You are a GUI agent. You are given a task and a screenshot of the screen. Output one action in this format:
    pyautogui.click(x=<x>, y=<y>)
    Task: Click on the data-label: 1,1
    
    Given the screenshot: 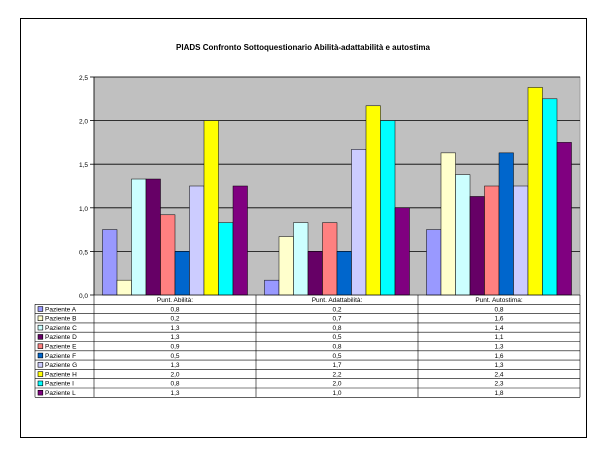 What is the action you would take?
    pyautogui.click(x=498, y=337)
    